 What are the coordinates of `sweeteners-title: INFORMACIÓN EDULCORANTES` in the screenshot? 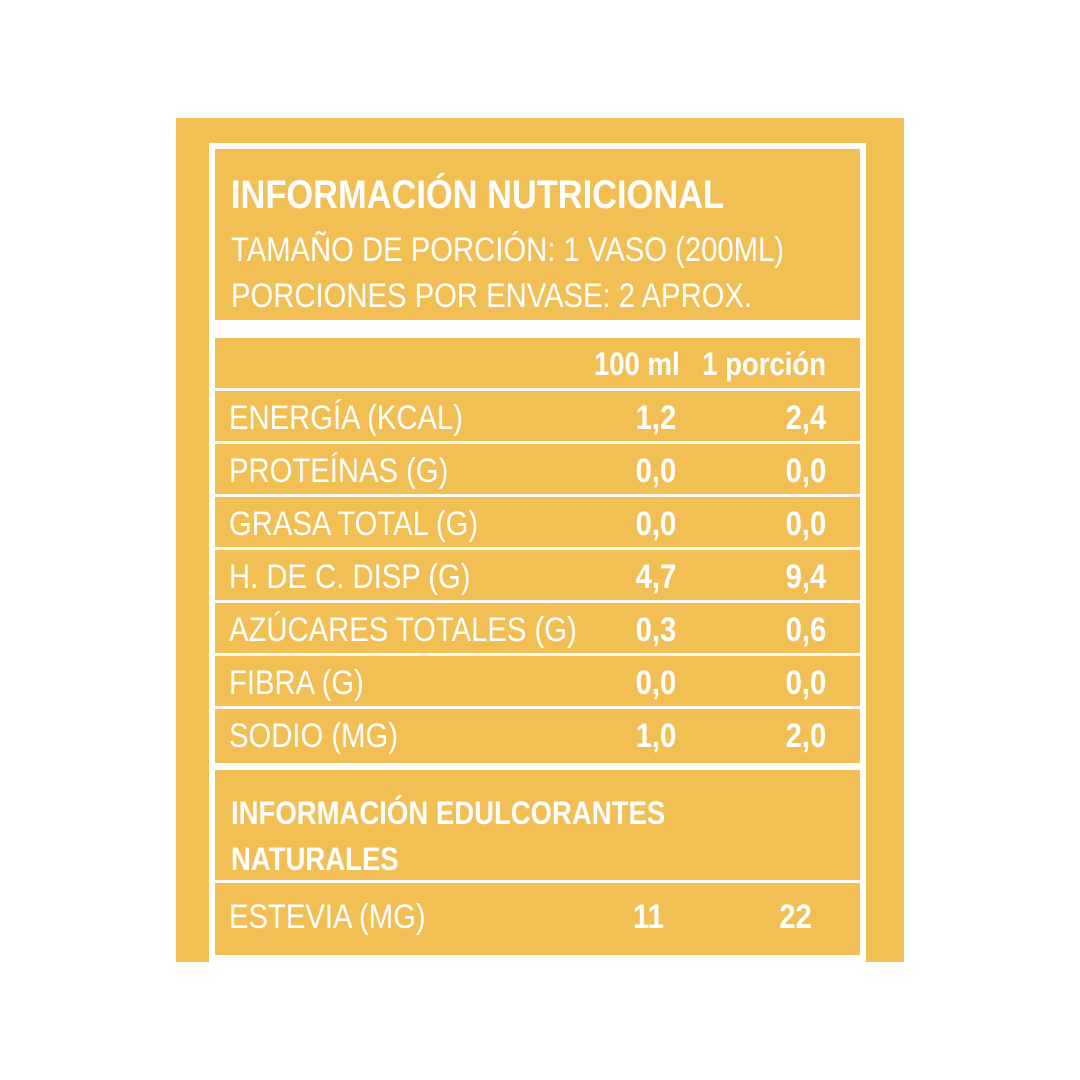 It's located at (448, 813).